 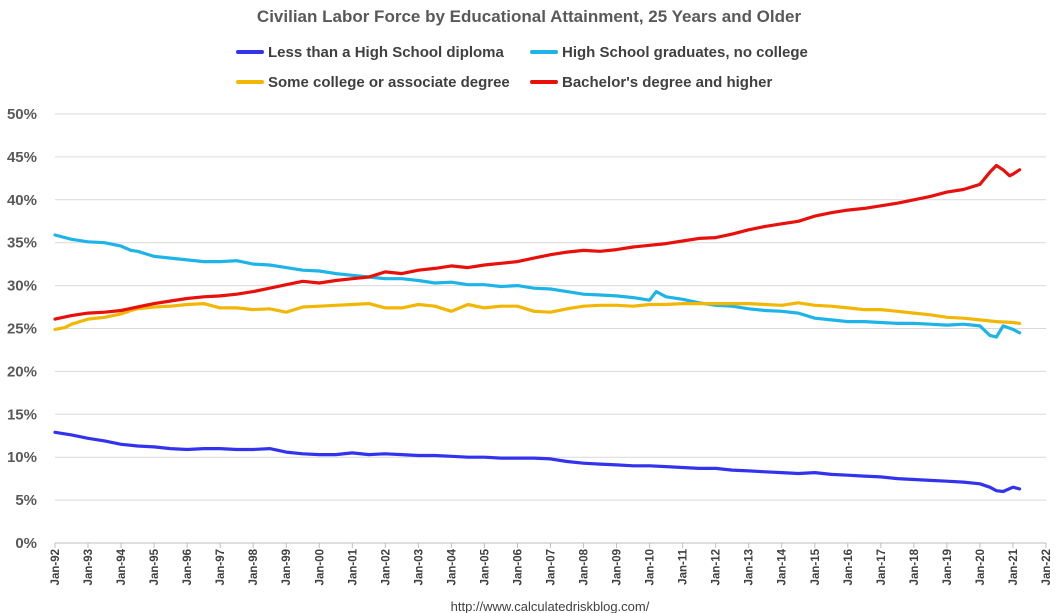 What do you see at coordinates (22, 157) in the screenshot?
I see `y-tick-label: 45%` at bounding box center [22, 157].